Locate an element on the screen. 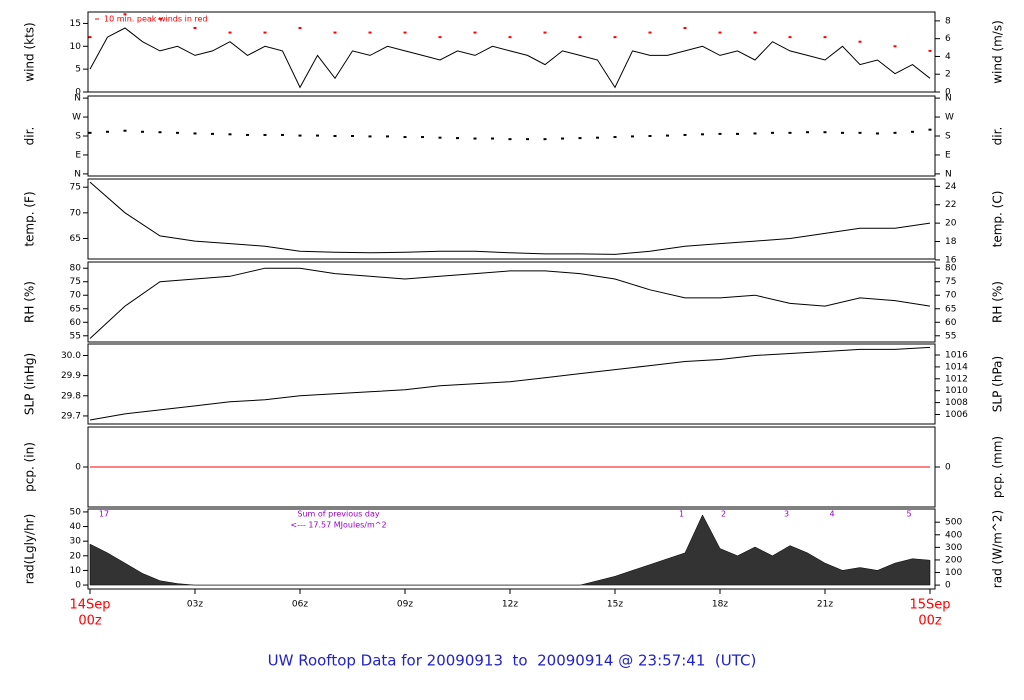  y2-tick-label: 20 is located at coordinates (951, 224).